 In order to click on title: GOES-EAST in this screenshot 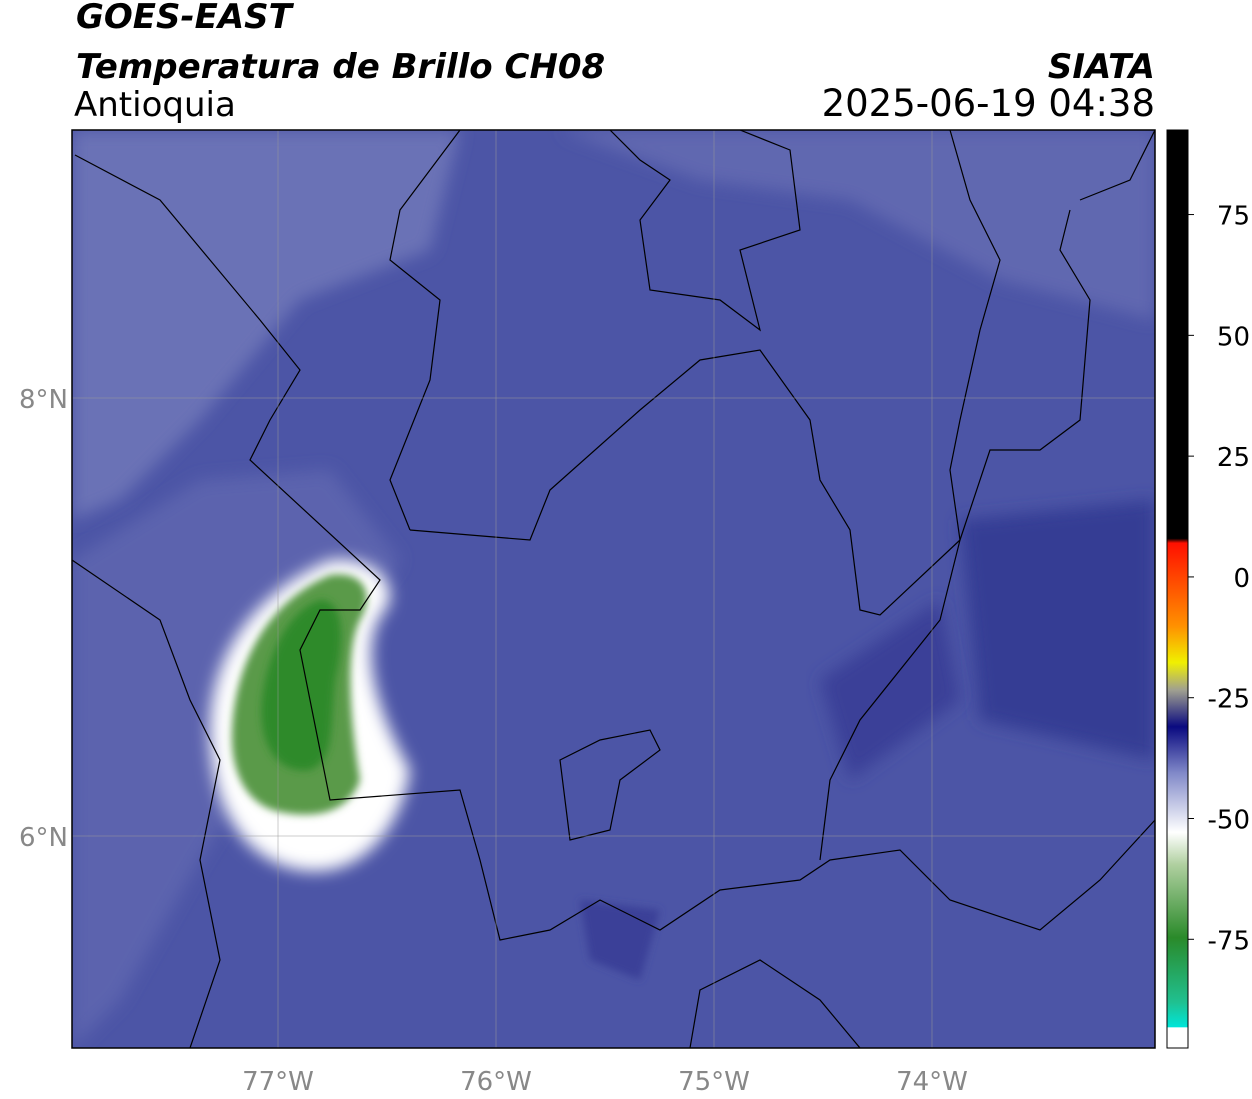, I will do `click(185, 18)`.